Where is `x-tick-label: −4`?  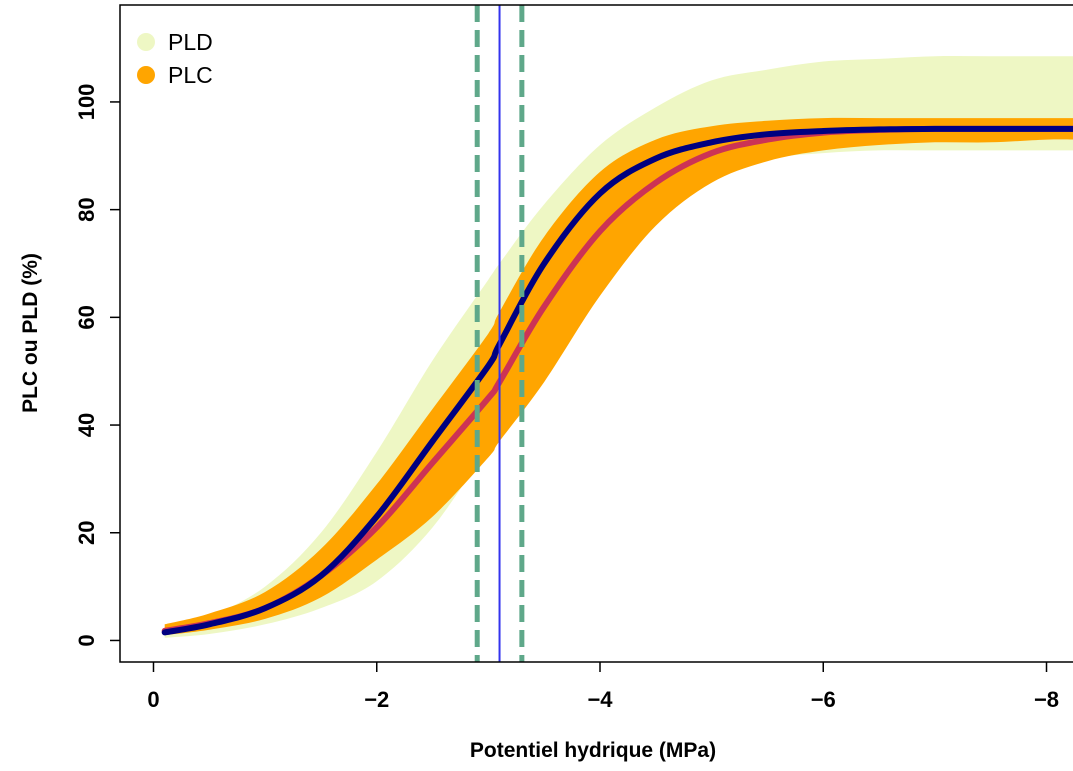
x-tick-label: −4 is located at coordinates (600, 699).